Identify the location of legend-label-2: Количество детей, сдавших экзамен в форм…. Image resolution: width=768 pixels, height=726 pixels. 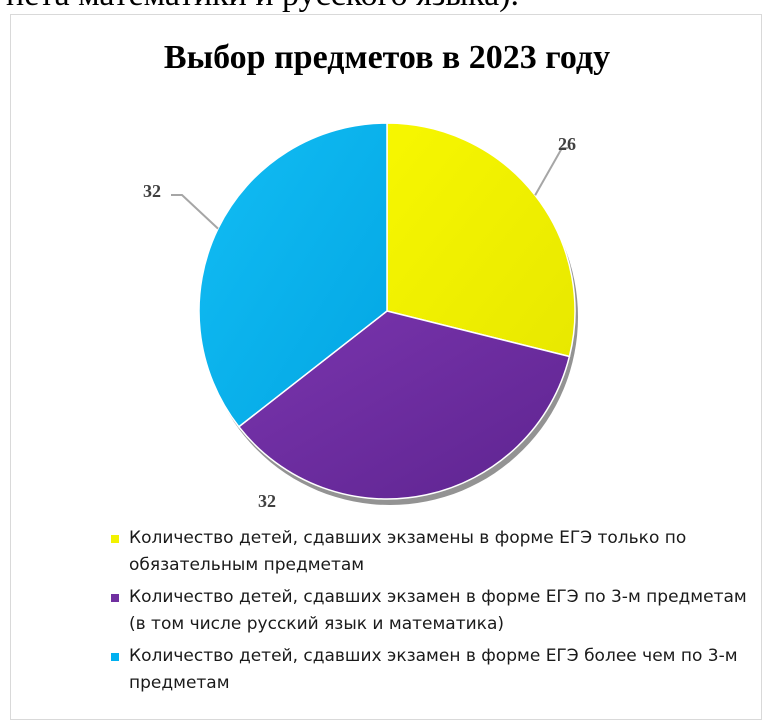
(438, 610).